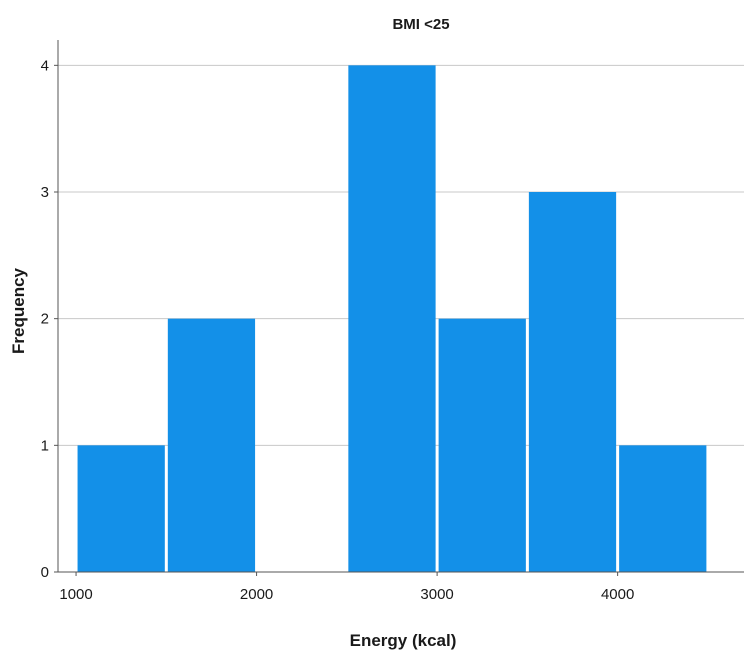 This screenshot has height=661, width=744. Describe the element at coordinates (436, 594) in the screenshot. I see `x-tick-label-3000: 3000` at that location.